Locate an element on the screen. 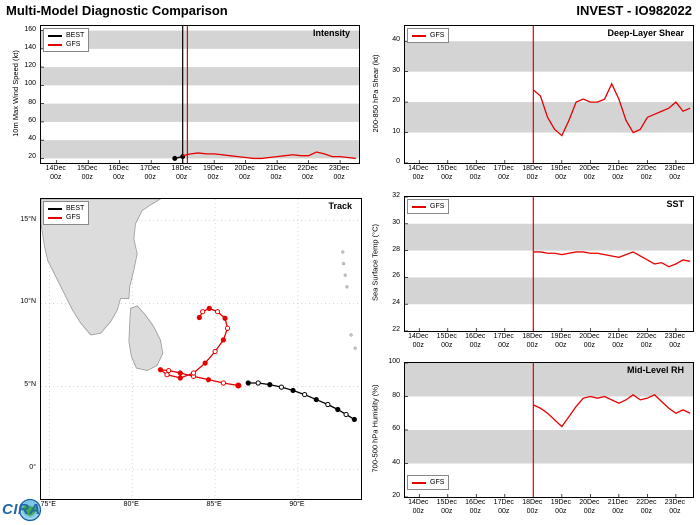  storm-id-title: INVEST - IO982022 is located at coordinates (634, 10).